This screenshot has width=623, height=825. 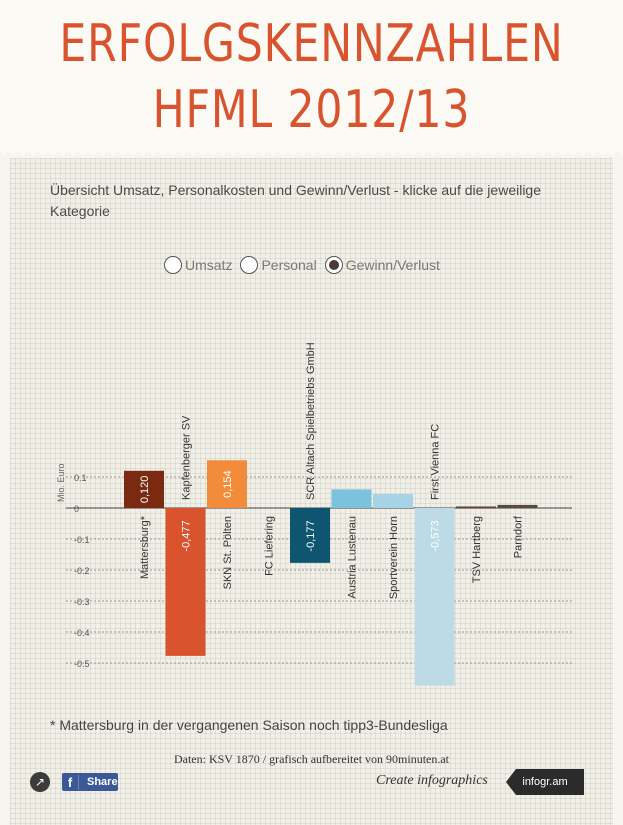 I want to click on facebook-share-button: f Share, so click(x=90, y=782).